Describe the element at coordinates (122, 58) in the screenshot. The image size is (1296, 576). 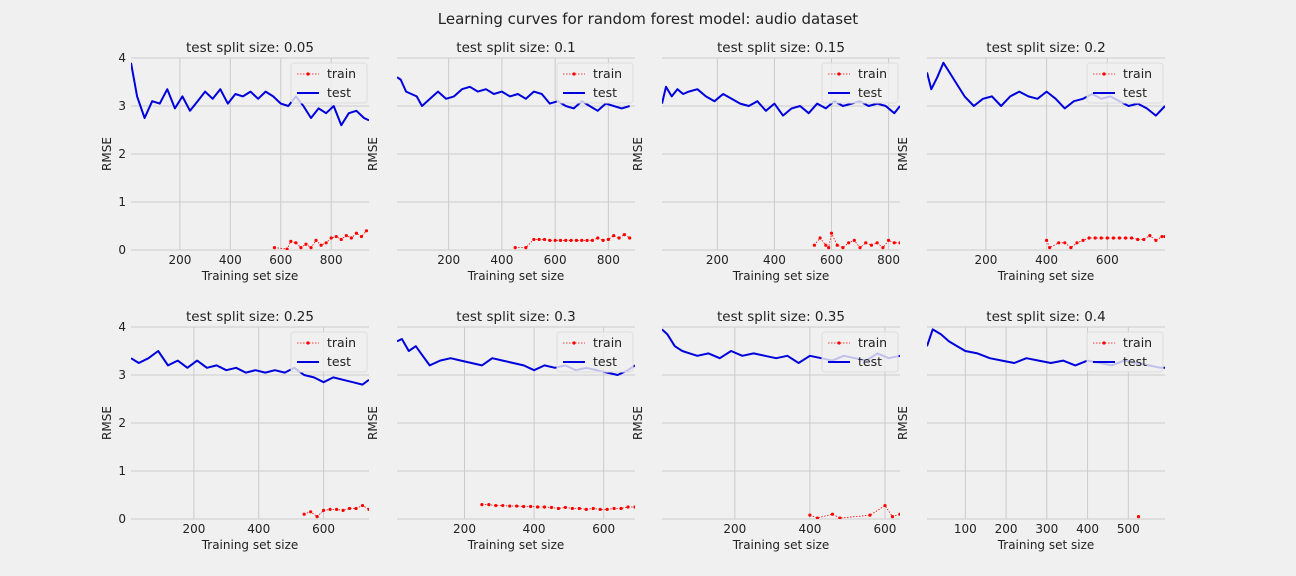
I see `y-tick-label: 4` at that location.